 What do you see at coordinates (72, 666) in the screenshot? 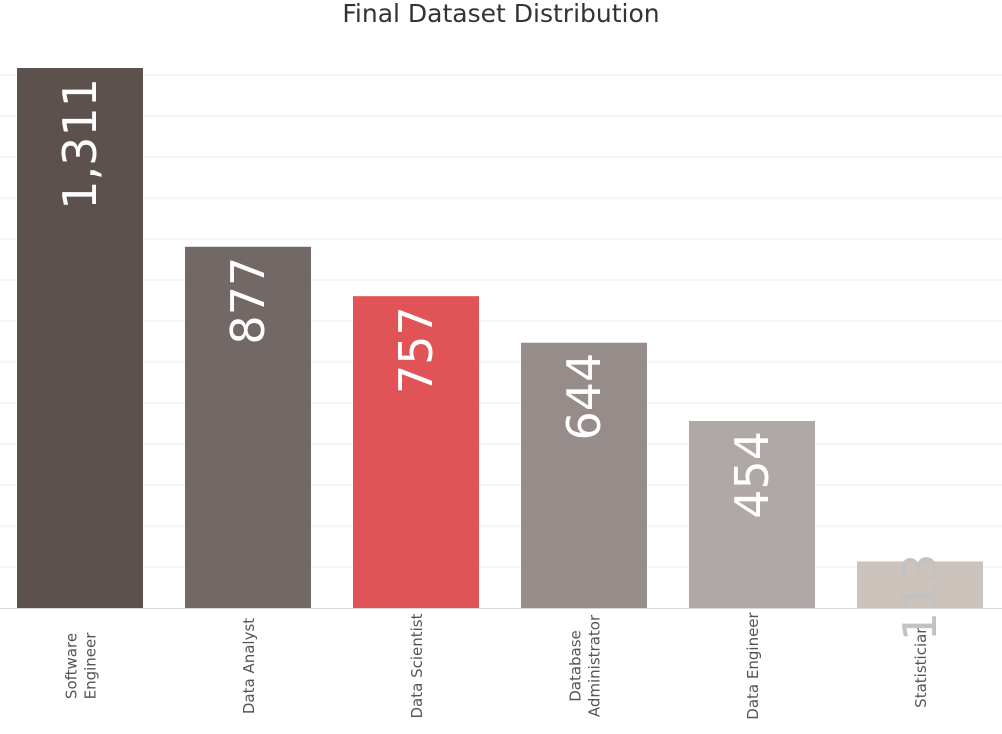
I see `category-label: Software` at bounding box center [72, 666].